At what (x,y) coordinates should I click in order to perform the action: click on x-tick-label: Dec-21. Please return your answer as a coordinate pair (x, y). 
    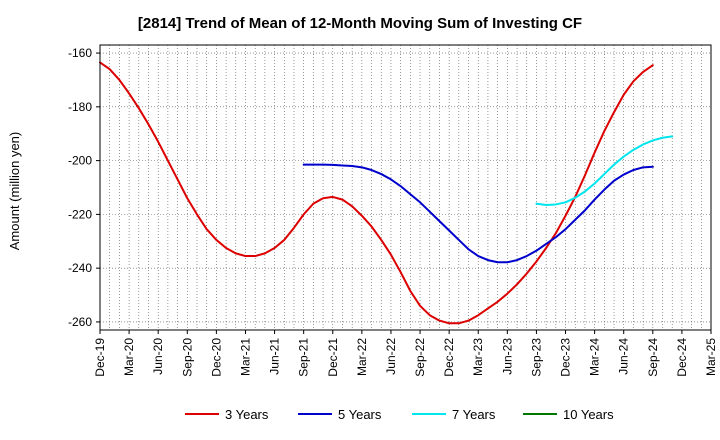
    Looking at the image, I should click on (333, 357).